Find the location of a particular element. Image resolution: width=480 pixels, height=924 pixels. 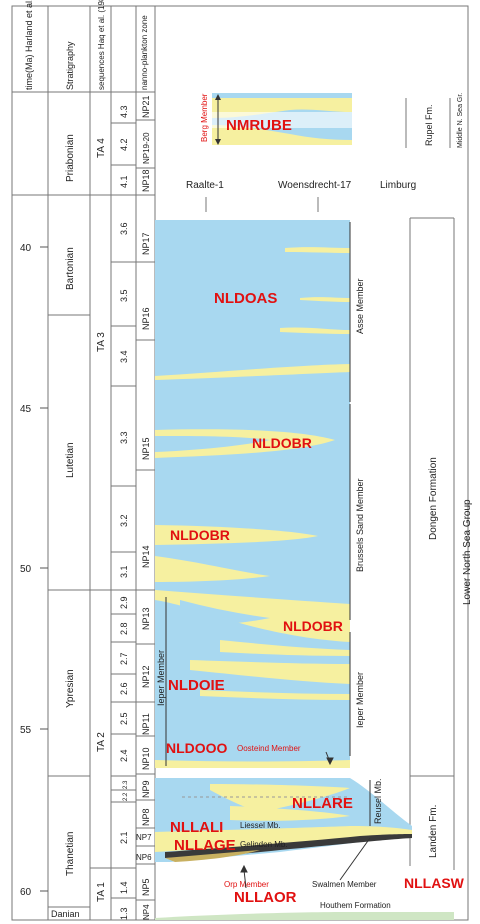

sequence-label: 3.2 is located at coordinates (124, 520).